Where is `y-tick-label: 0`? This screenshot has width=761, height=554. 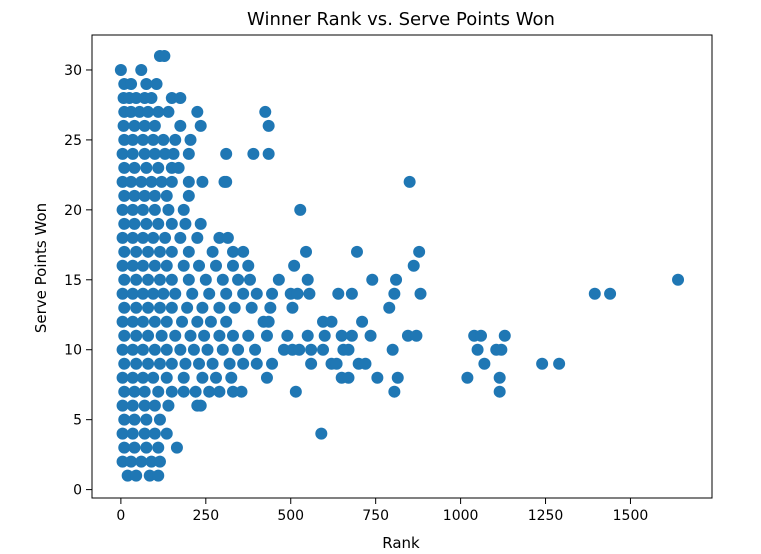 y-tick-label: 0 is located at coordinates (77, 491).